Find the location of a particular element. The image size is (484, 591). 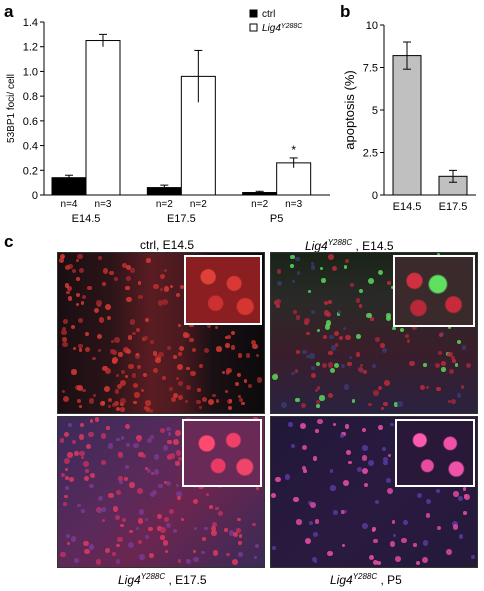

micrograph-ctrl-e145 is located at coordinates (161, 333).